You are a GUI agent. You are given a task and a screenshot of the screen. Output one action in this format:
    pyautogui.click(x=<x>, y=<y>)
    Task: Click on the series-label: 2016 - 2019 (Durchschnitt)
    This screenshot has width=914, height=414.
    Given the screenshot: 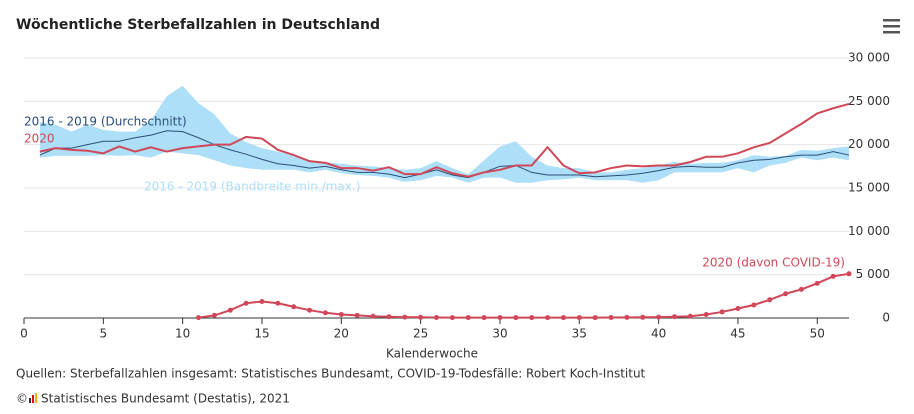 What is the action you would take?
    pyautogui.click(x=105, y=122)
    